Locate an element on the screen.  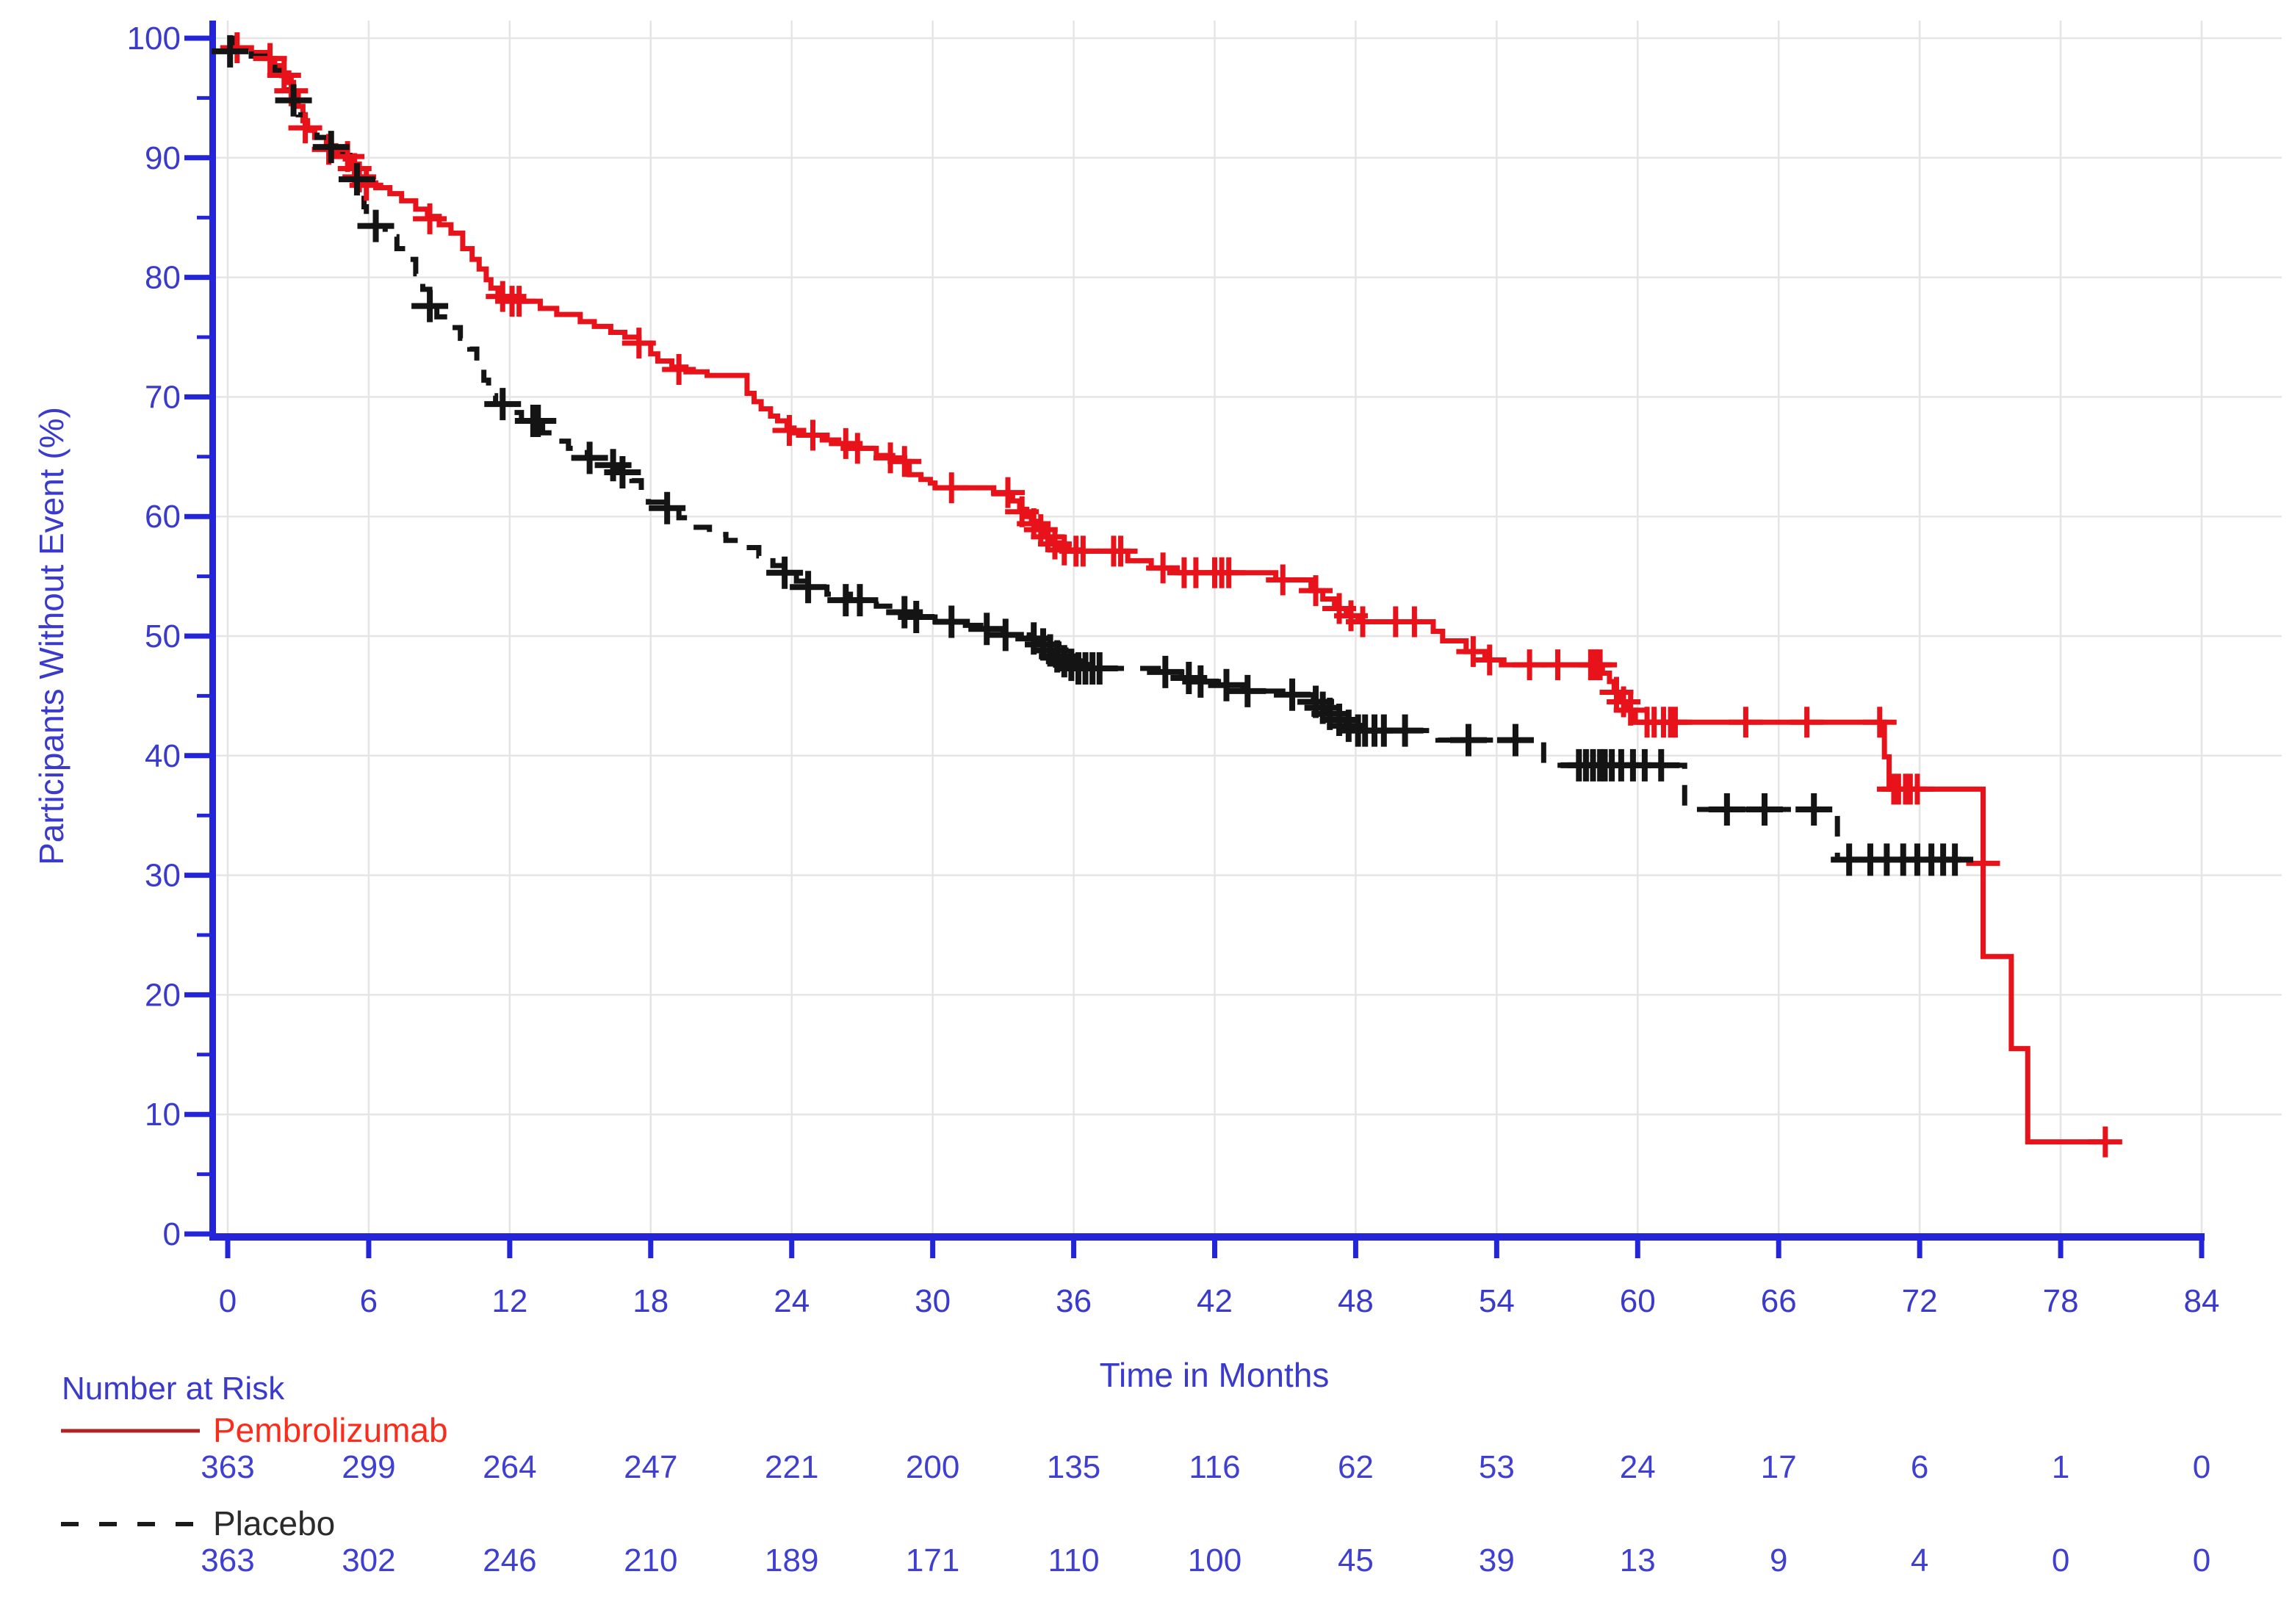
x-tick-label: 42 is located at coordinates (1215, 1301).